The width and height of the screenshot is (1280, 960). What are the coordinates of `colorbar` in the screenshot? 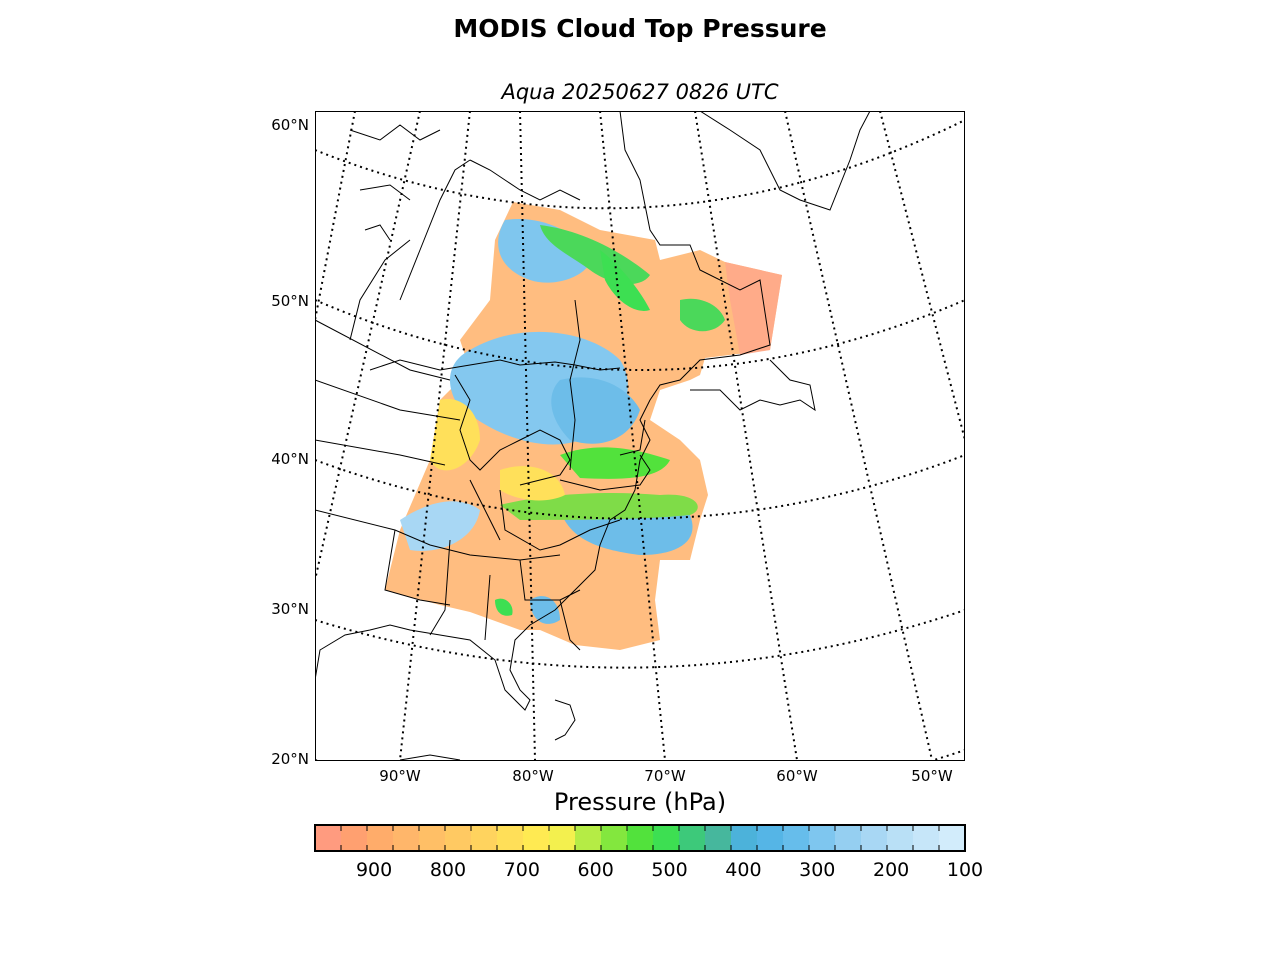 It's located at (640, 838).